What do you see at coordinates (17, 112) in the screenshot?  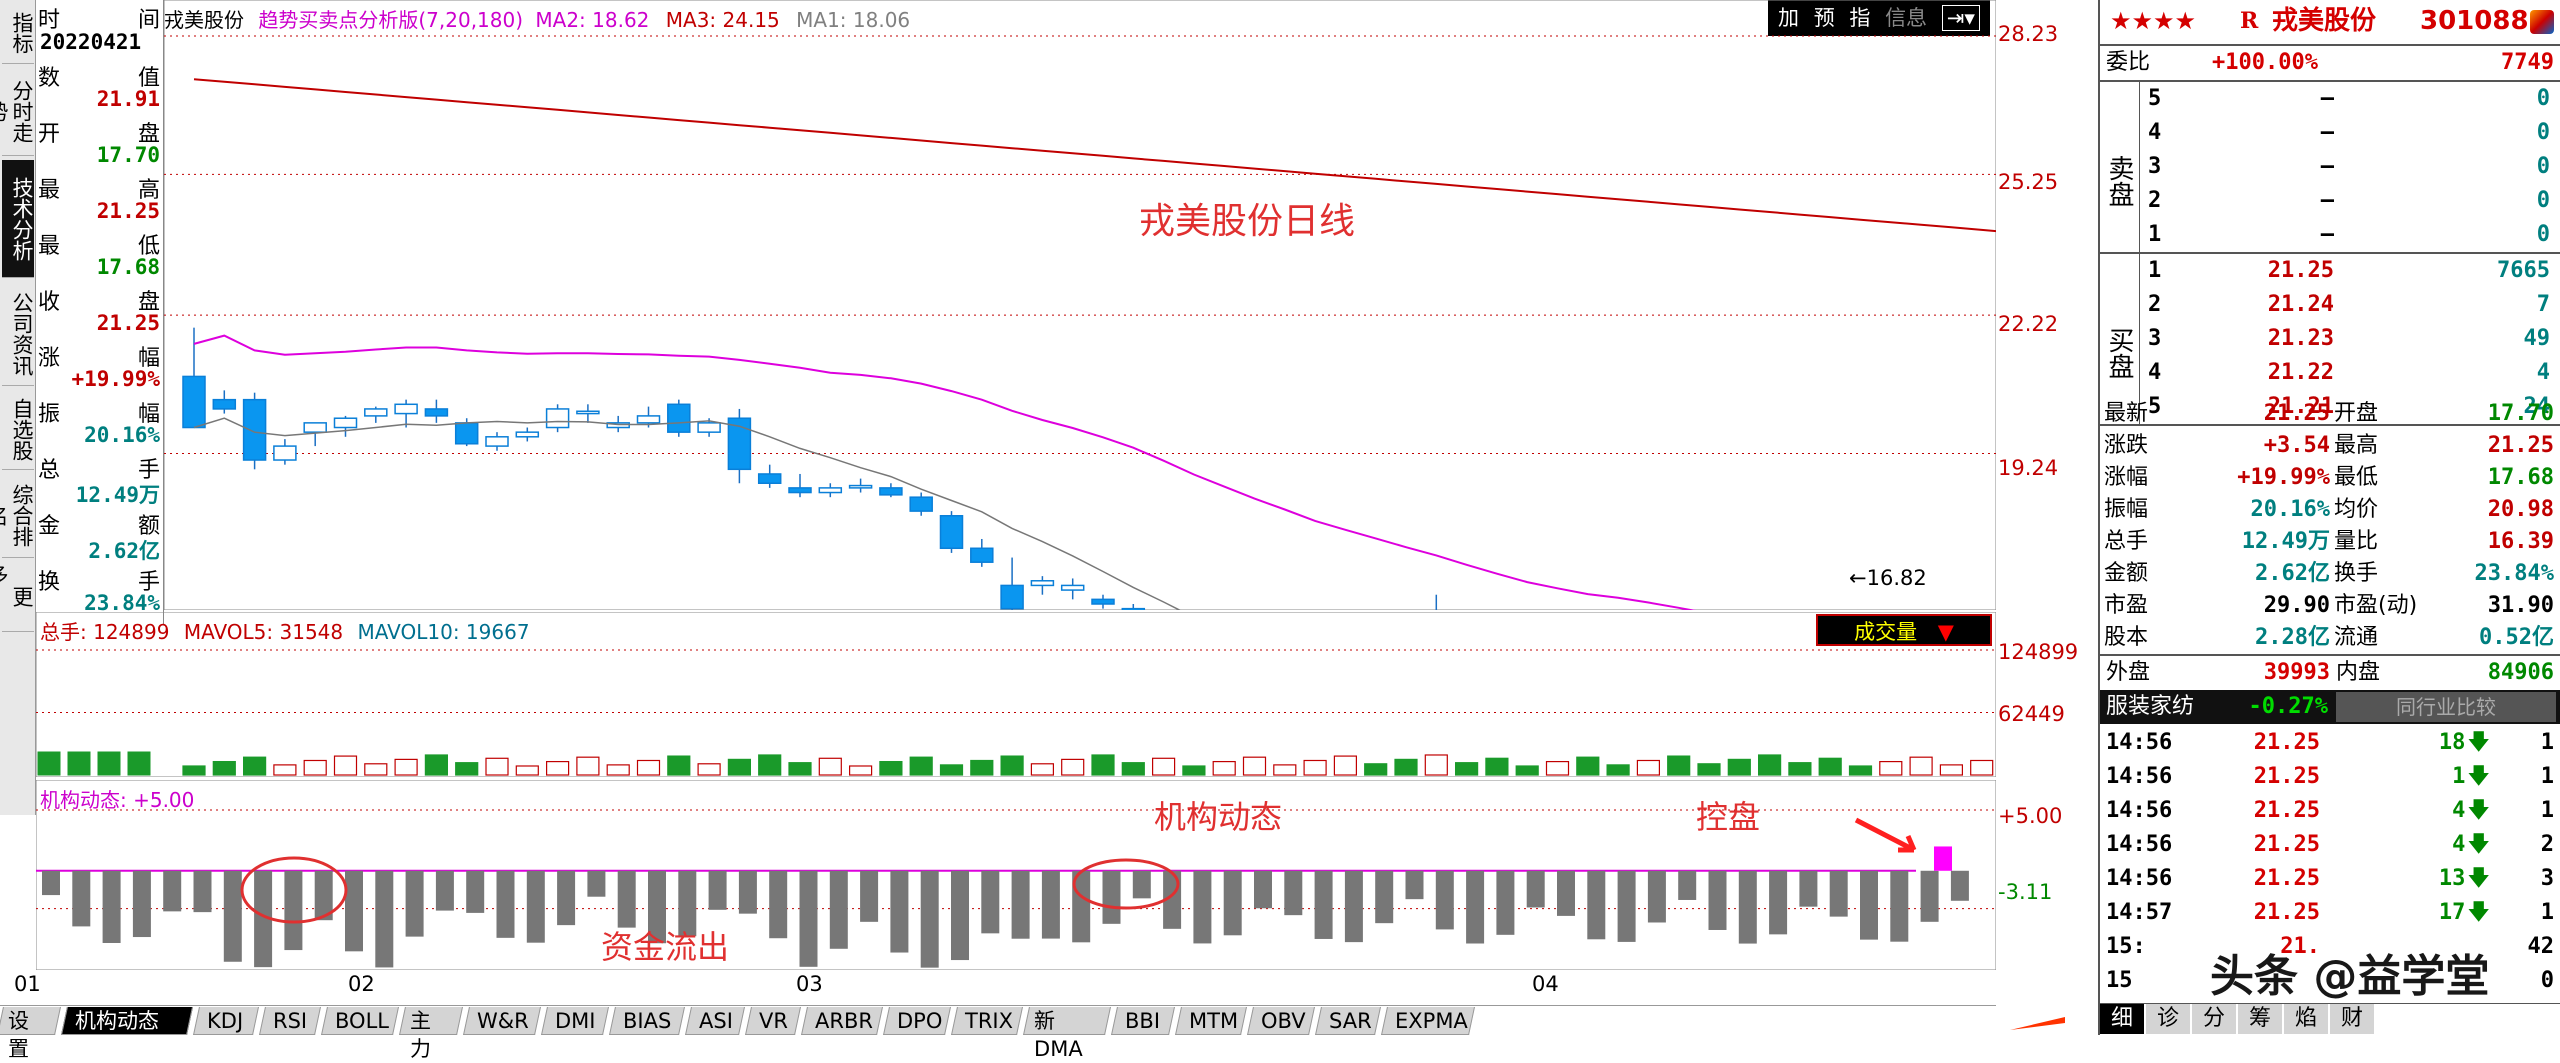 I see `left-tab-1: 分时走势` at bounding box center [17, 112].